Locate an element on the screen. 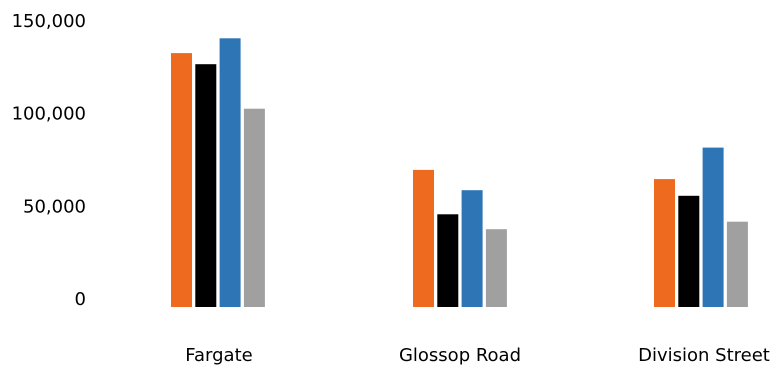 The height and width of the screenshot is (370, 777). y-tick-label: 150,000 is located at coordinates (49, 21).